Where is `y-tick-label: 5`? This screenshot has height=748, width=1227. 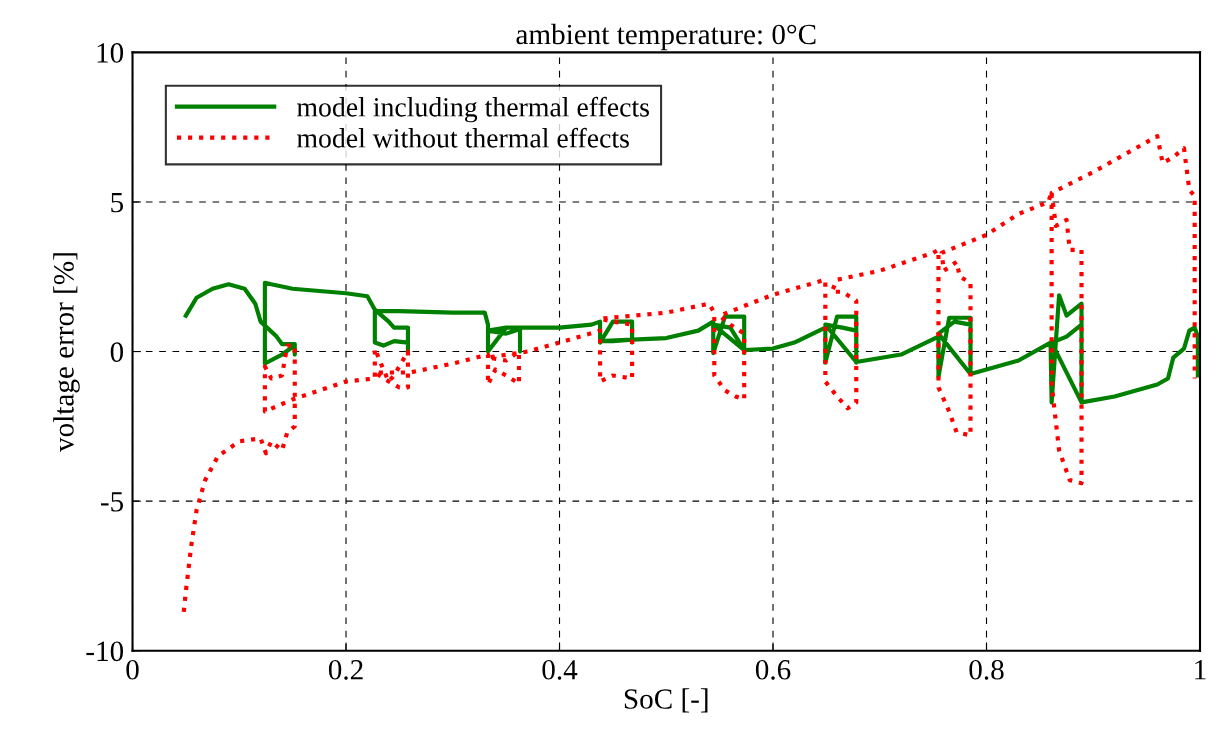
y-tick-label: 5 is located at coordinates (117, 202).